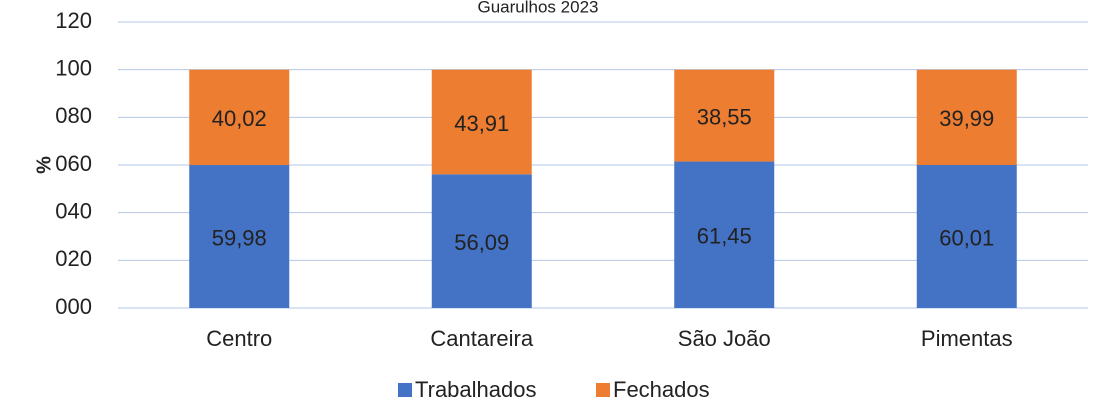  Describe the element at coordinates (73, 306) in the screenshot. I see `y-tick-label: 000` at that location.